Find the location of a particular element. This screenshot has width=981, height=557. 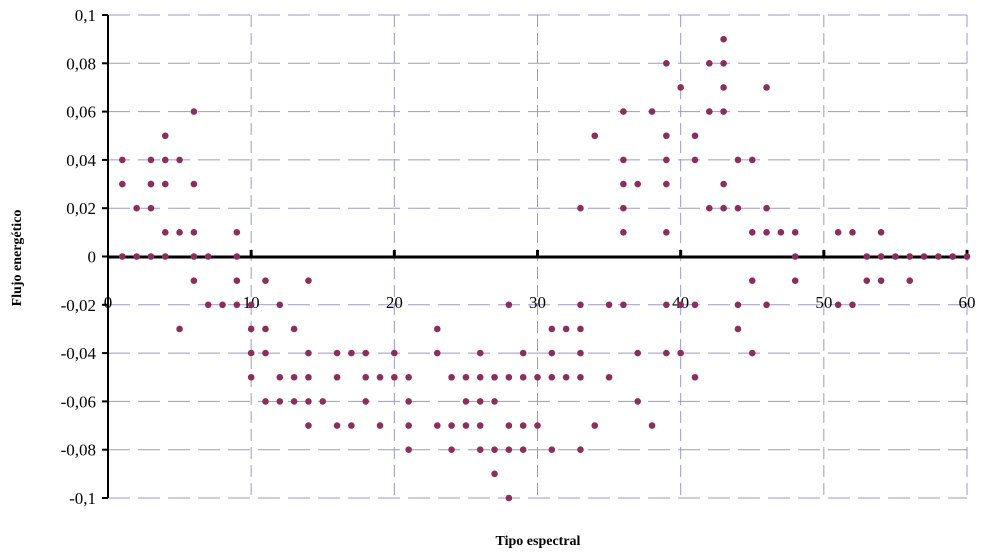

x-tick-label: 20 is located at coordinates (394, 302).